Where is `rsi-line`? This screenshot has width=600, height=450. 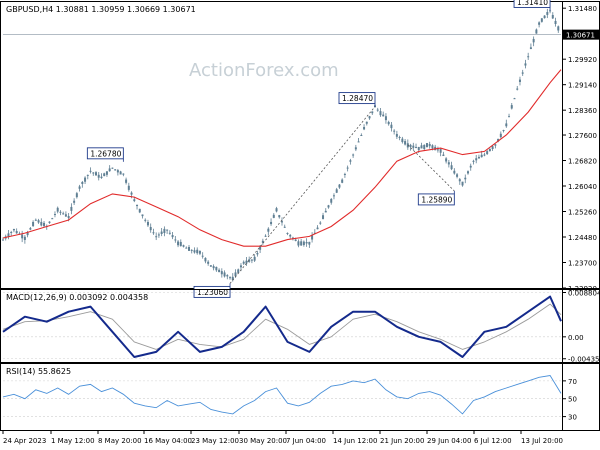 rsi-line is located at coordinates (282, 395).